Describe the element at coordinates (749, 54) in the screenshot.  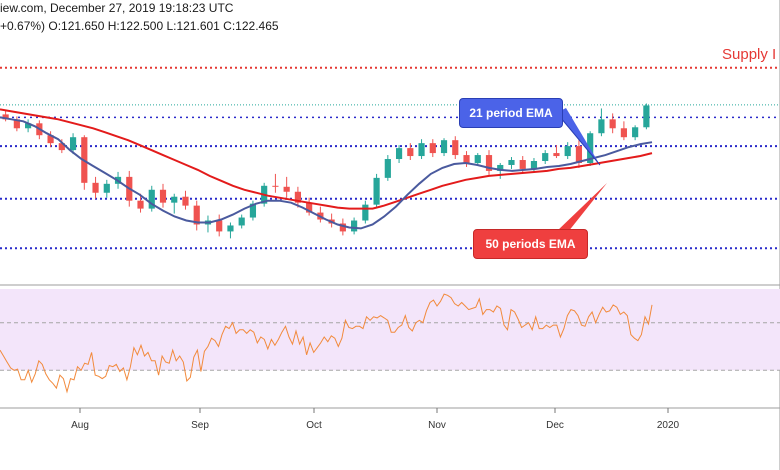
I see `supply-zone-label: Supply I` at that location.